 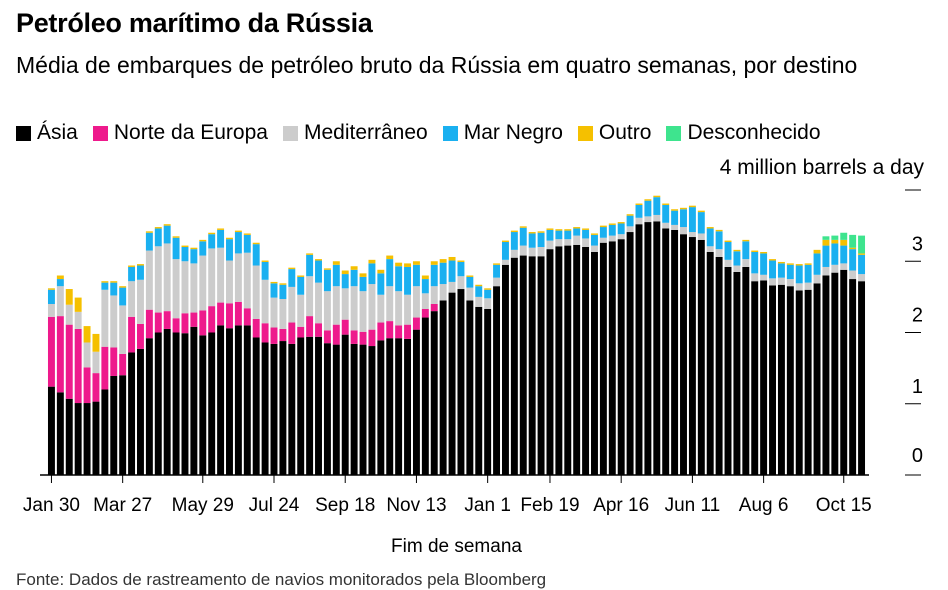 I want to click on legend-label-black-sea: Mar Negro, so click(x=513, y=132).